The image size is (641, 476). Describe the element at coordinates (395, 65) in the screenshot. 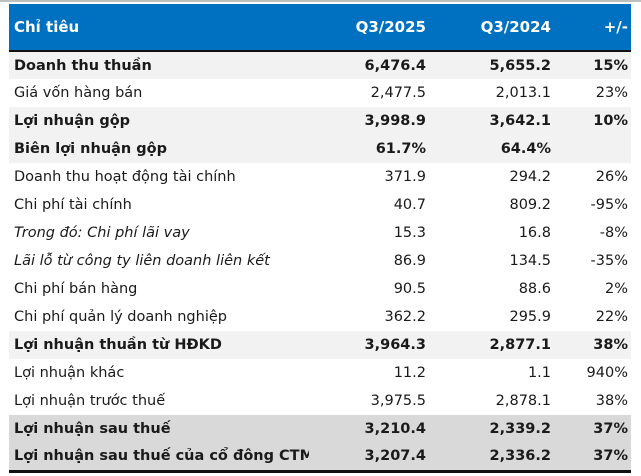

I see `value-q3-2025: 6,476.4` at that location.